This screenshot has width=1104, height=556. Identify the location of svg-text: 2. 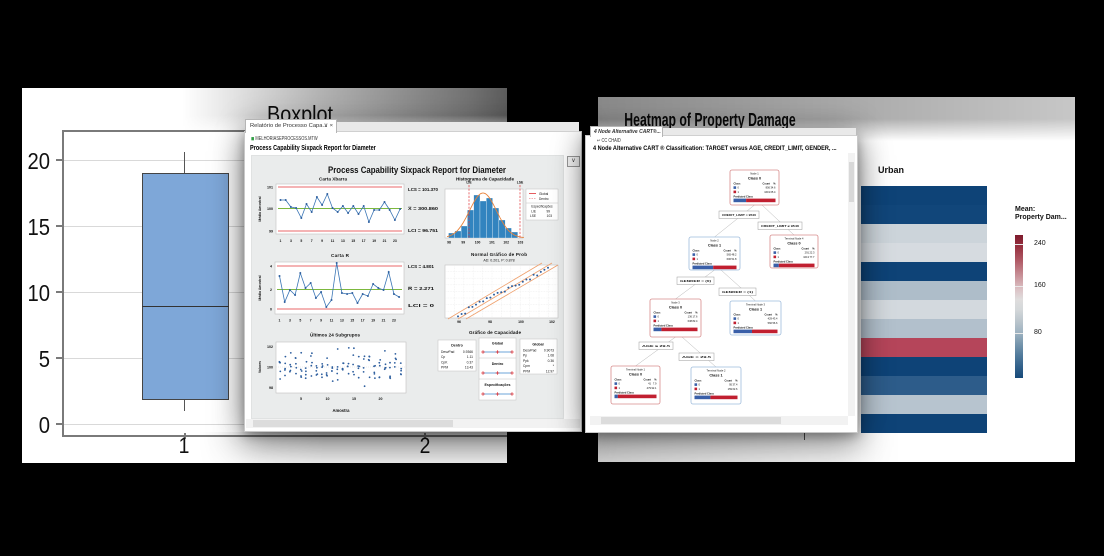
(271, 290).